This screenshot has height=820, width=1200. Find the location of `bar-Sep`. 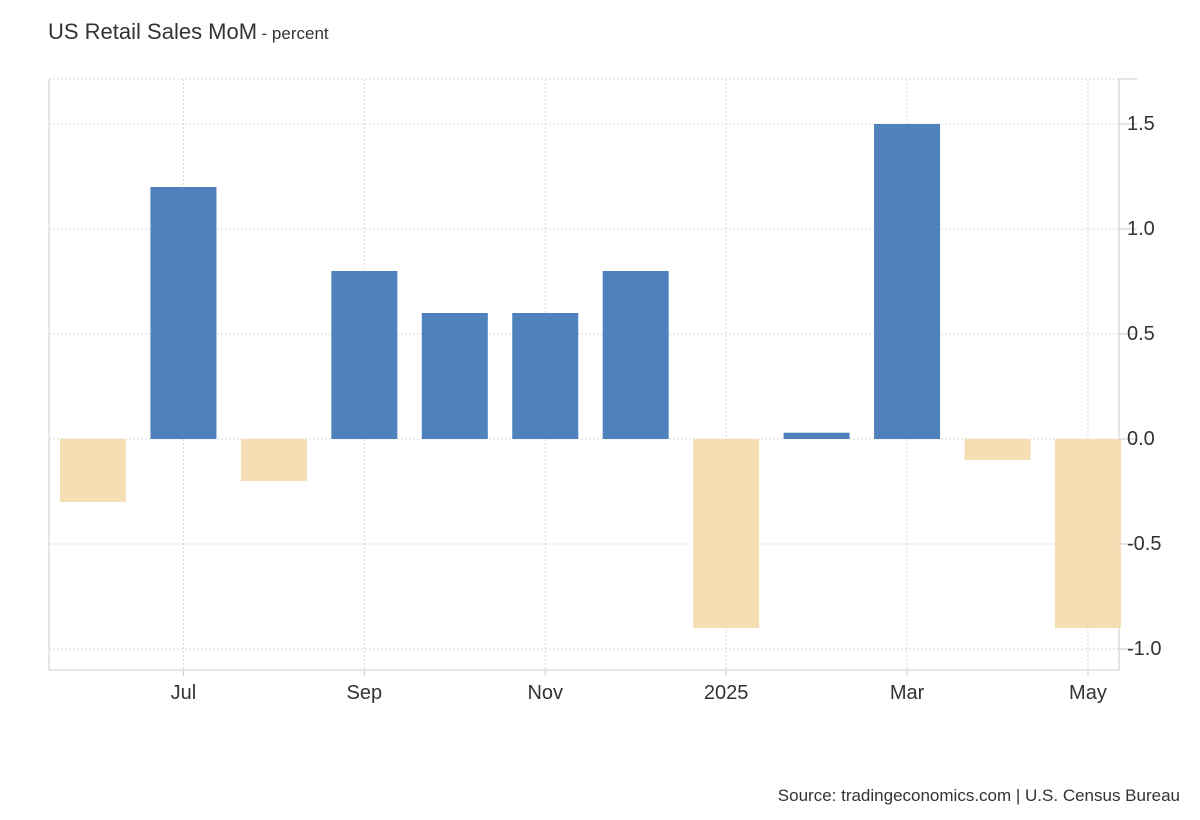

bar-Sep is located at coordinates (364, 355).